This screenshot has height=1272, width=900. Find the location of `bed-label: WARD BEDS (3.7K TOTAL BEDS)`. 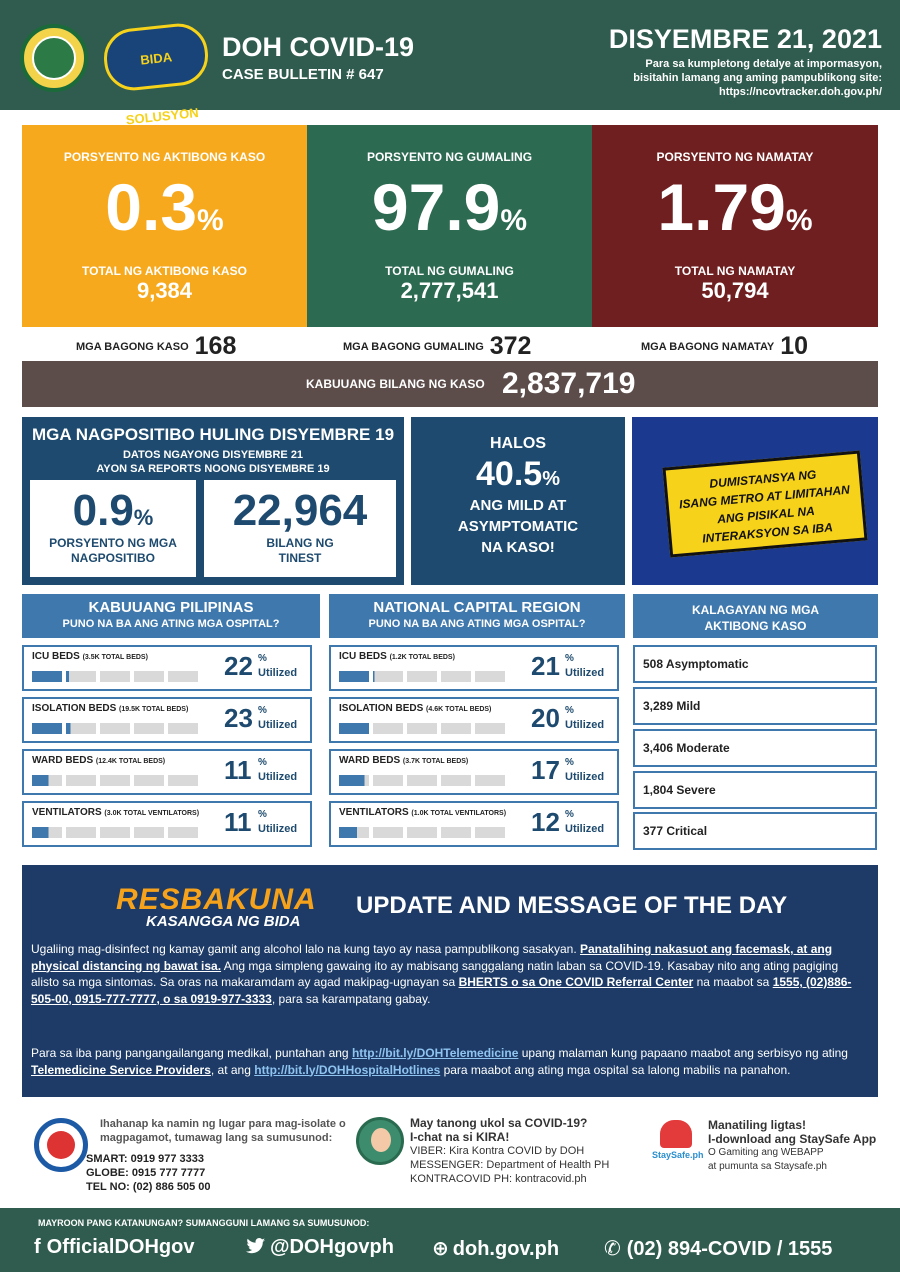

bed-label: WARD BEDS (3.7K TOTAL BEDS) is located at coordinates (404, 760).